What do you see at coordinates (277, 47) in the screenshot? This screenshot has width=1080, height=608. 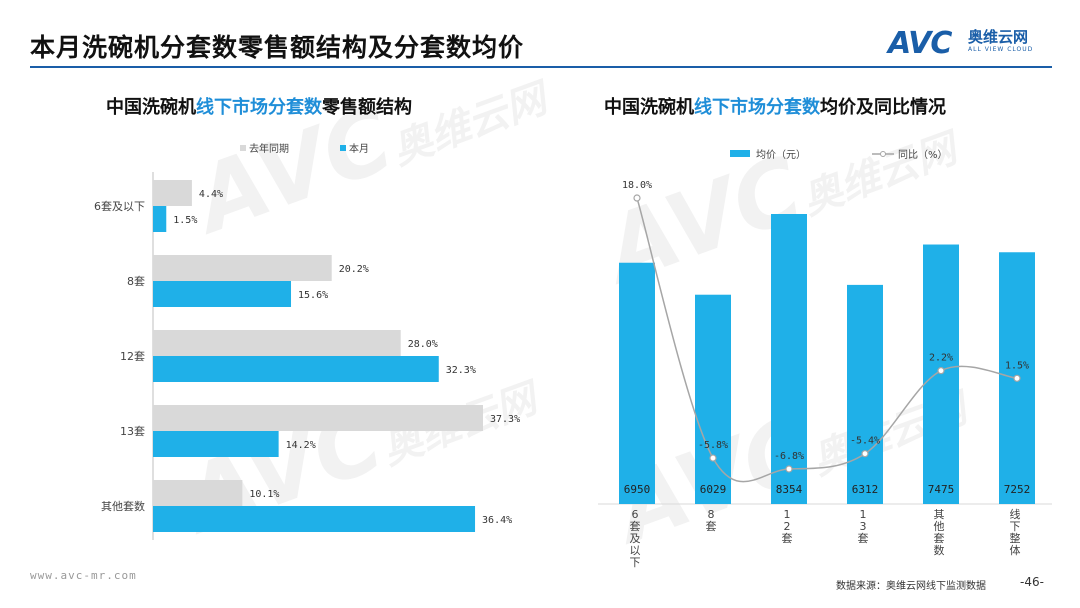 I see `page-title: 本月洗碗机分套数零售额结构及分套数均价` at bounding box center [277, 47].